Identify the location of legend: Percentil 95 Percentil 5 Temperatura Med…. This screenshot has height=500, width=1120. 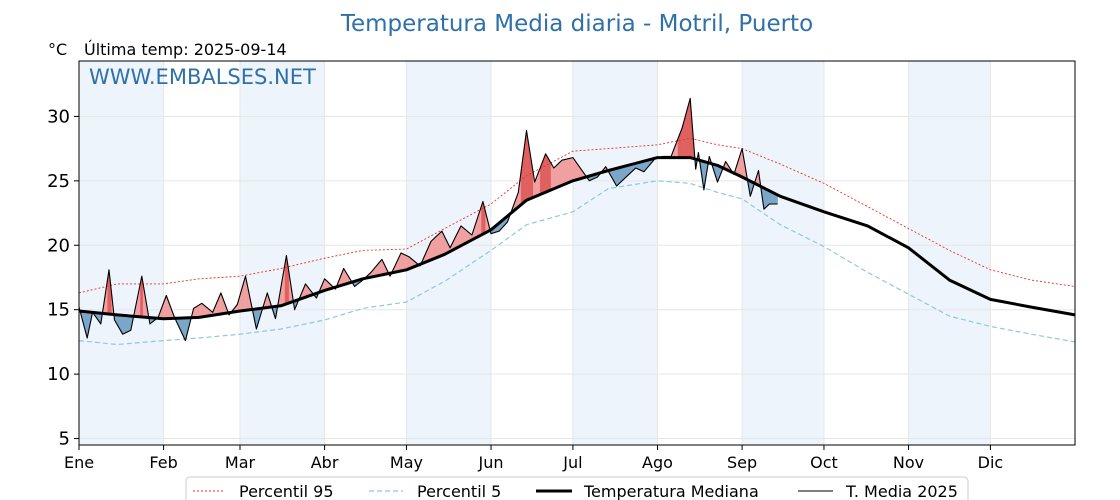
(577, 488).